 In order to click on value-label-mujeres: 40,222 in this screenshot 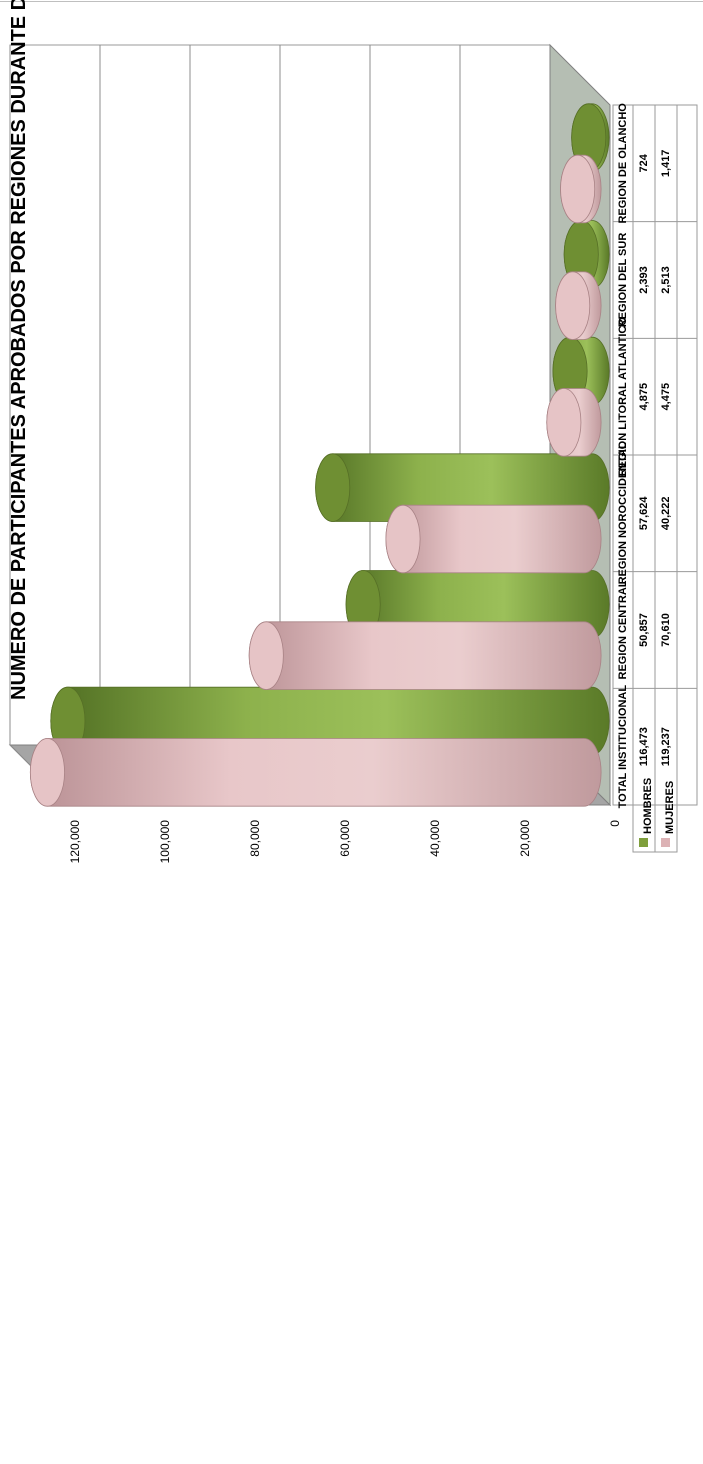, I will do `click(666, 514)`.